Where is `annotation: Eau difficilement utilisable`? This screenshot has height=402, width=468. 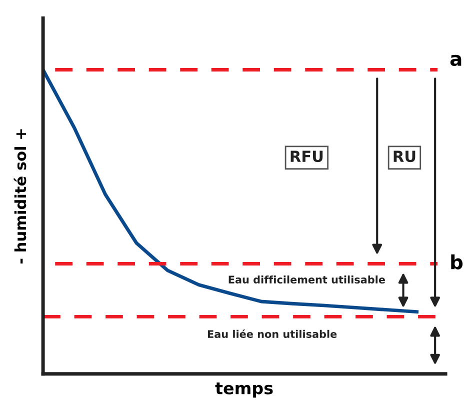
annotation: Eau difficilement utilisable is located at coordinates (306, 279).